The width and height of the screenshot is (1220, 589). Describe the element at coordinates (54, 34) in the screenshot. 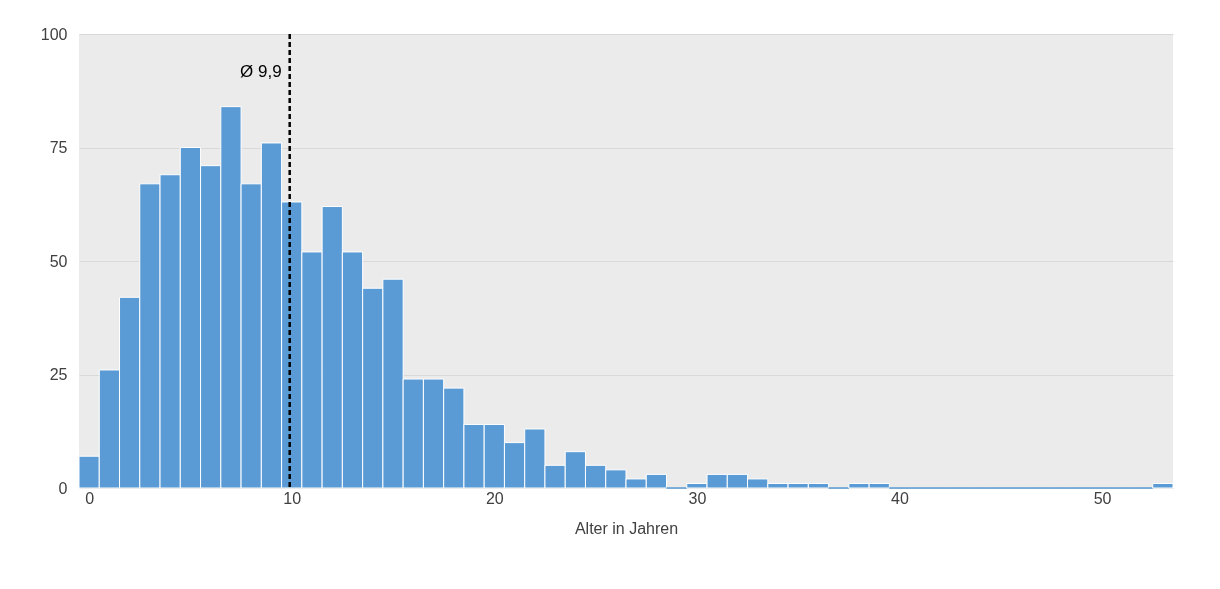

I see `y-tick-label: 100` at that location.